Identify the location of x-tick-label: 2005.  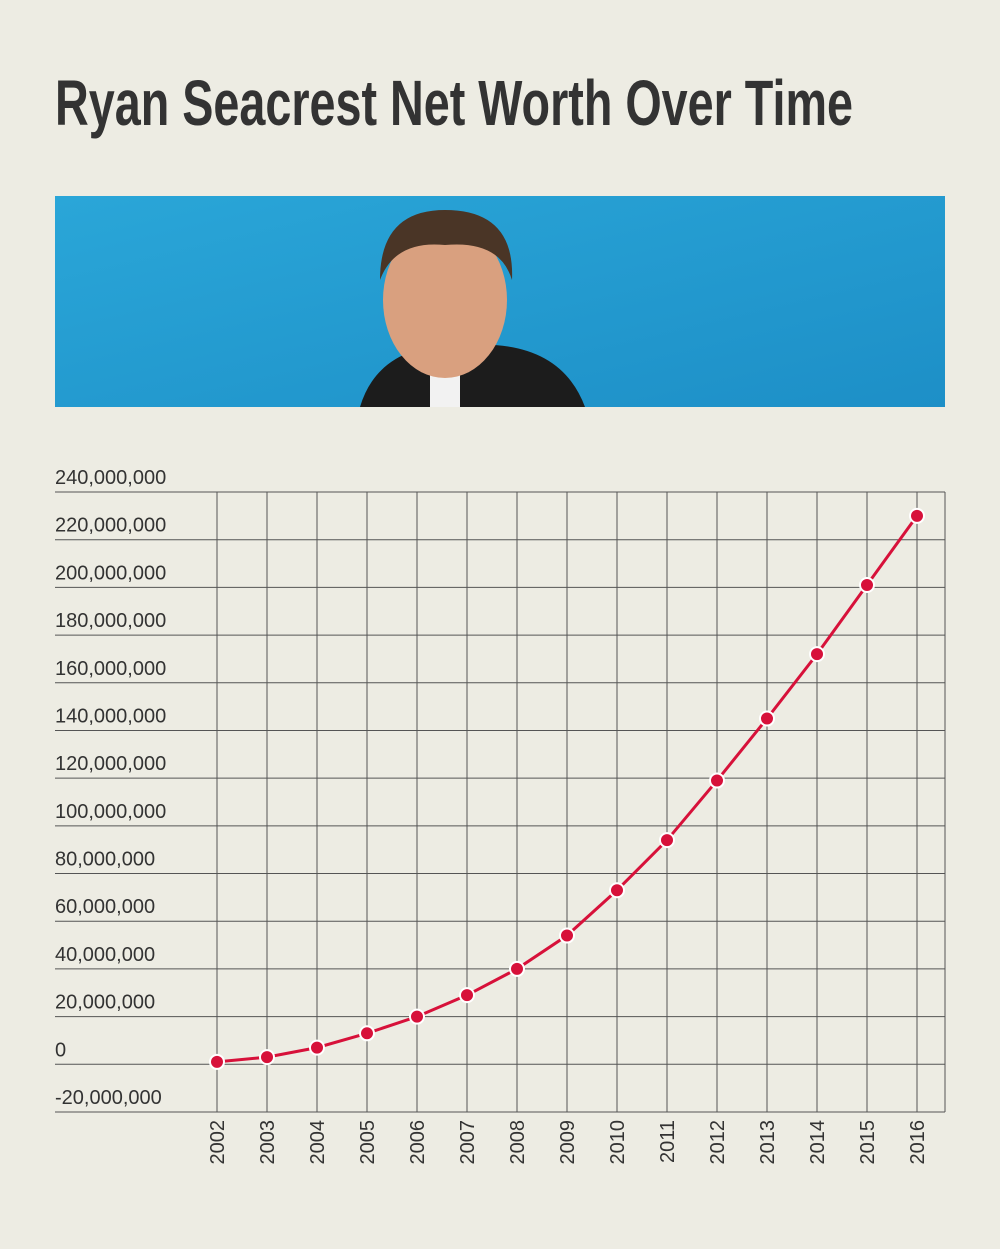
(368, 1142).